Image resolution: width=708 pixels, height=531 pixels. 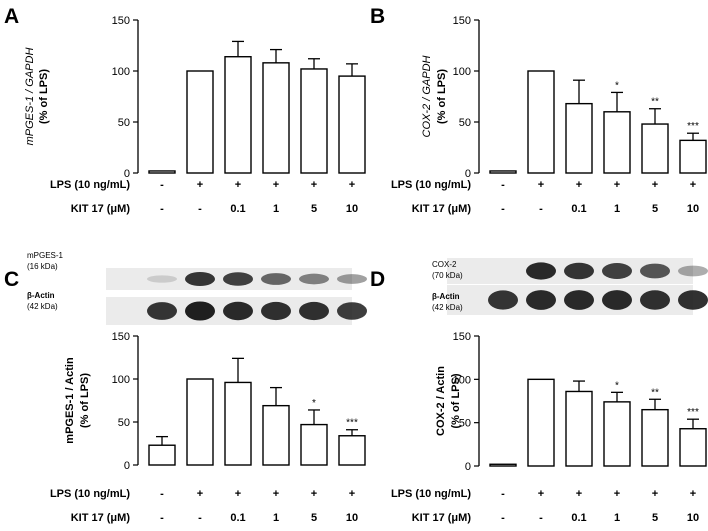 What do you see at coordinates (444, 264) in the screenshot?
I see `blot-protein-label: COX-2` at bounding box center [444, 264].